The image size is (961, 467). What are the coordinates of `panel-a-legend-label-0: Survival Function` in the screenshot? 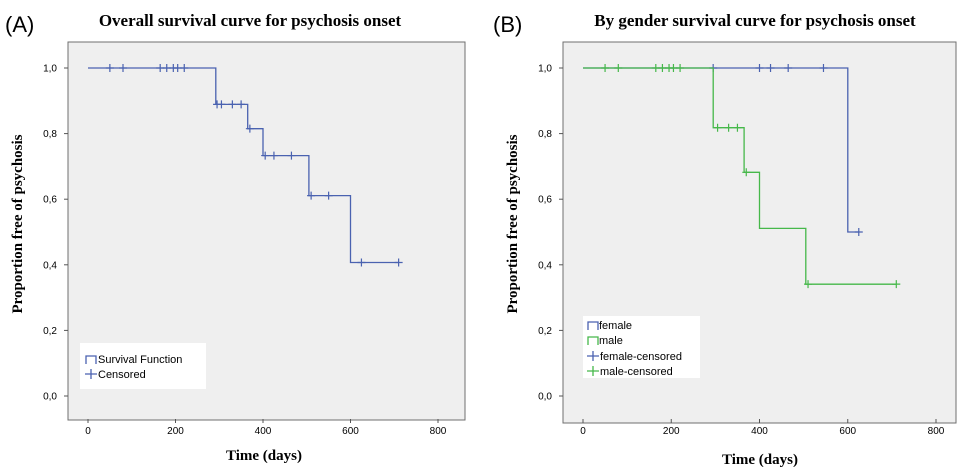 It's located at (140, 360).